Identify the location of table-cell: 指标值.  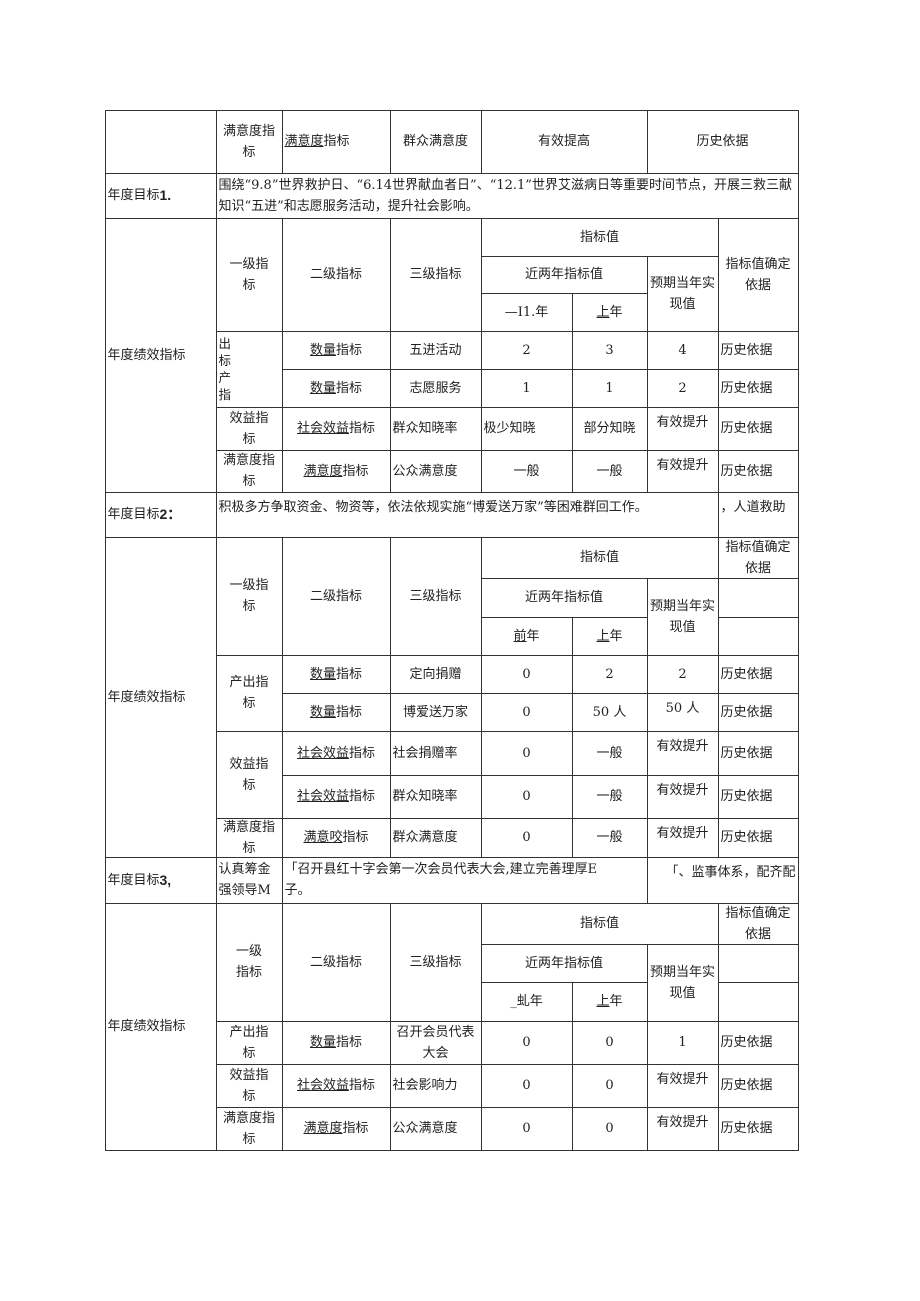
(599, 557).